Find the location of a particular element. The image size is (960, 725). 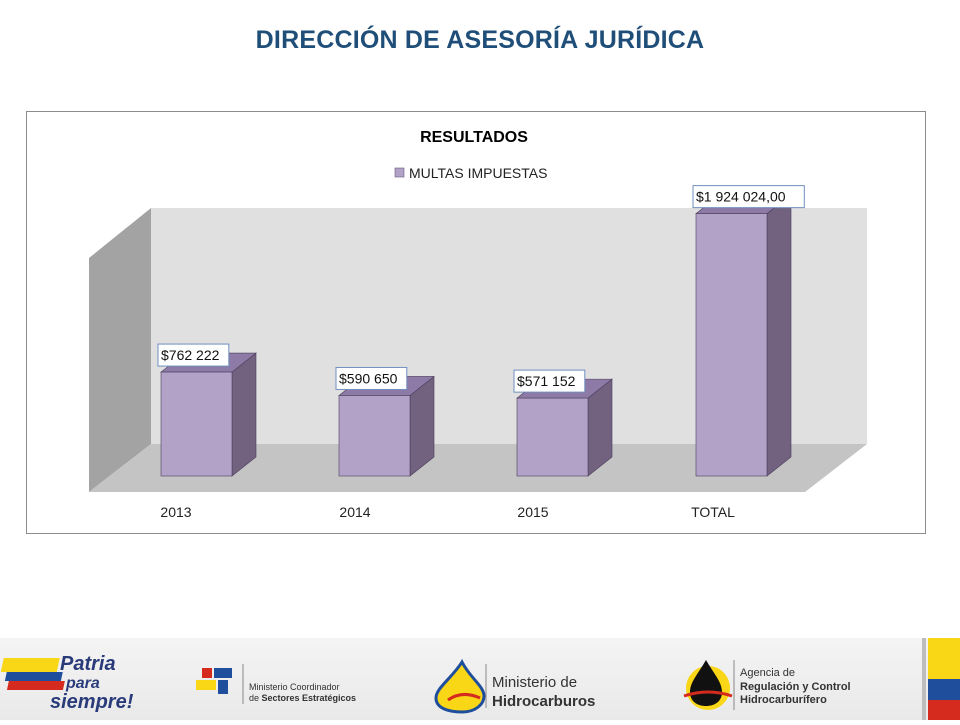

data-label: $590 650 is located at coordinates (371, 378).